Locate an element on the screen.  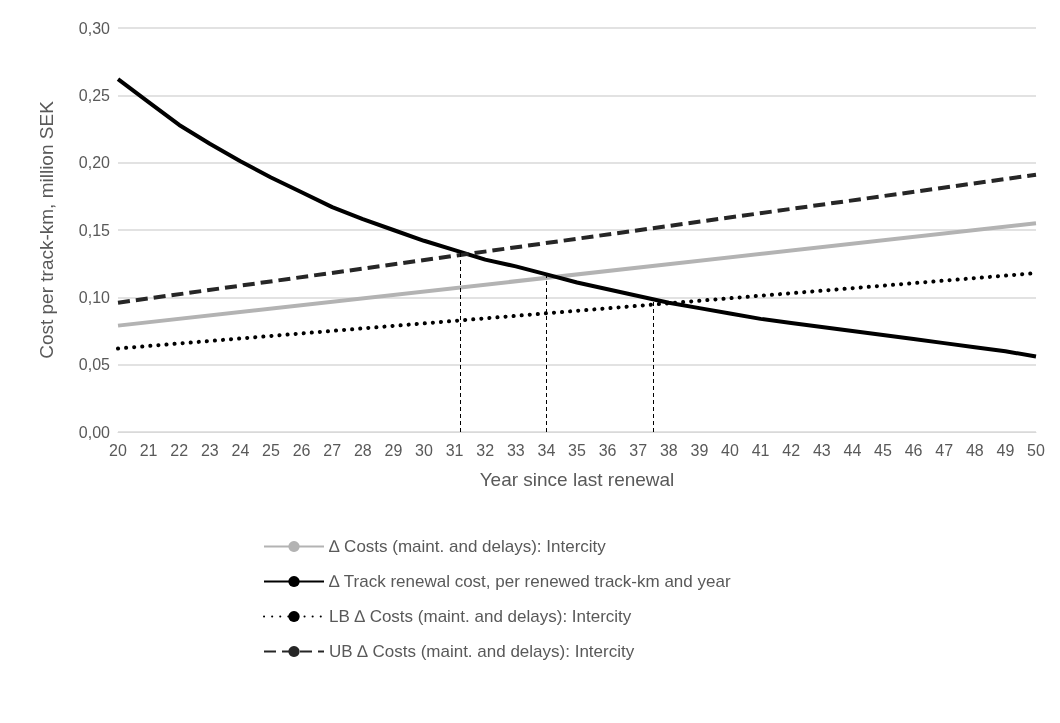
x-tick-label: 41 is located at coordinates (760, 450).